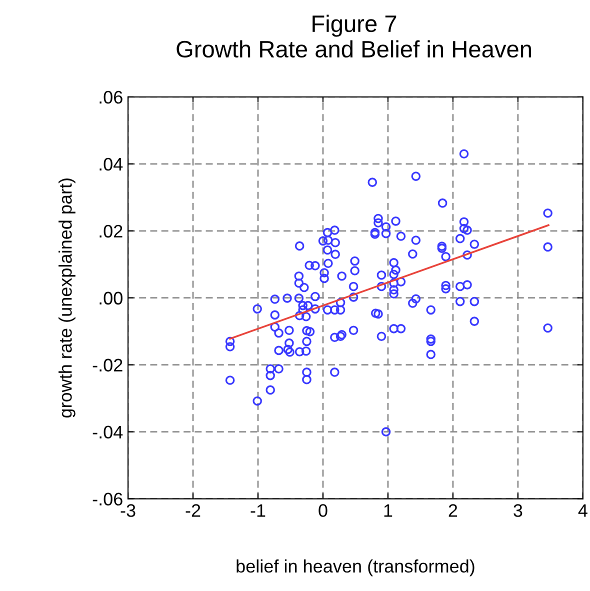  I want to click on x-tick-label: 4, so click(583, 510).